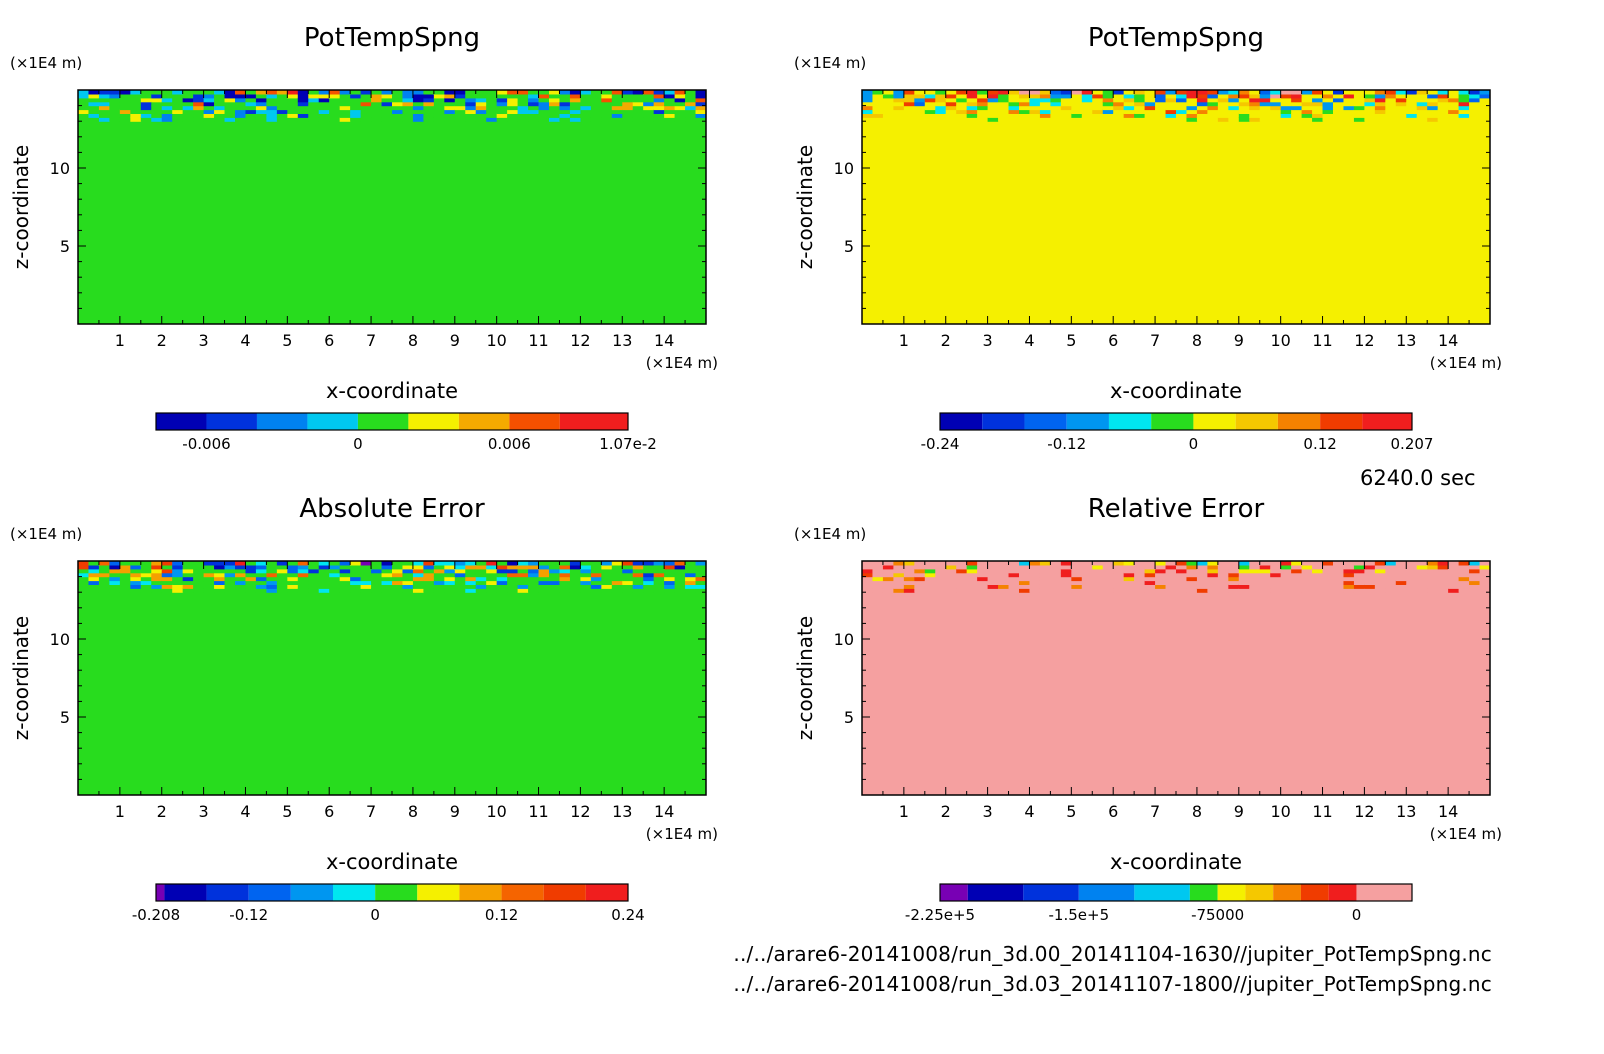 The image size is (1604, 1054). What do you see at coordinates (371, 811) in the screenshot?
I see `x-tick-label: 7` at bounding box center [371, 811].